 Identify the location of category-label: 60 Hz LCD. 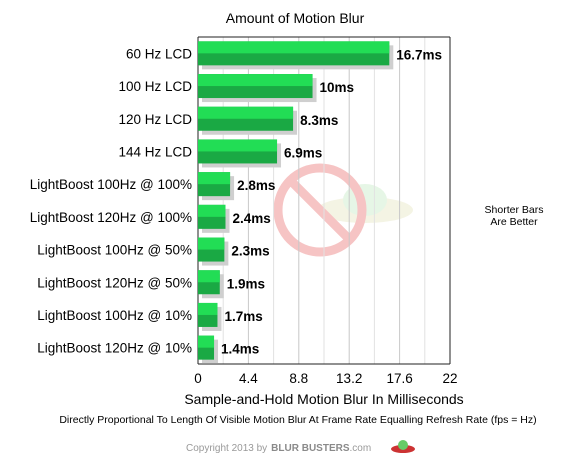
(159, 53).